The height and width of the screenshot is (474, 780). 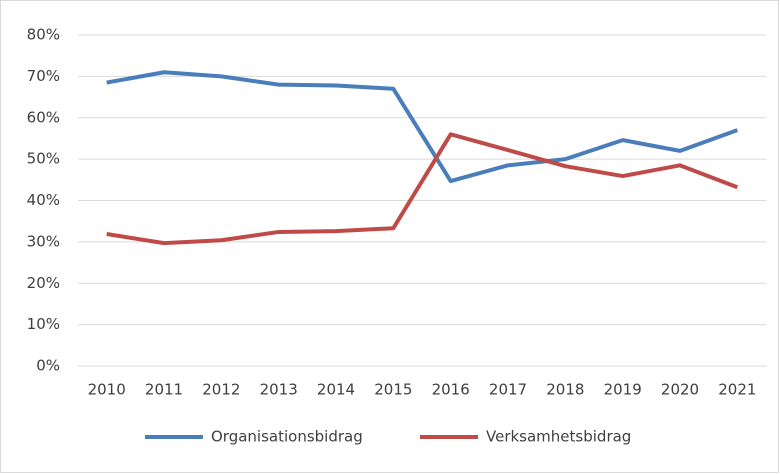 I want to click on legend-label: Organisationsbidrag, so click(x=287, y=437).